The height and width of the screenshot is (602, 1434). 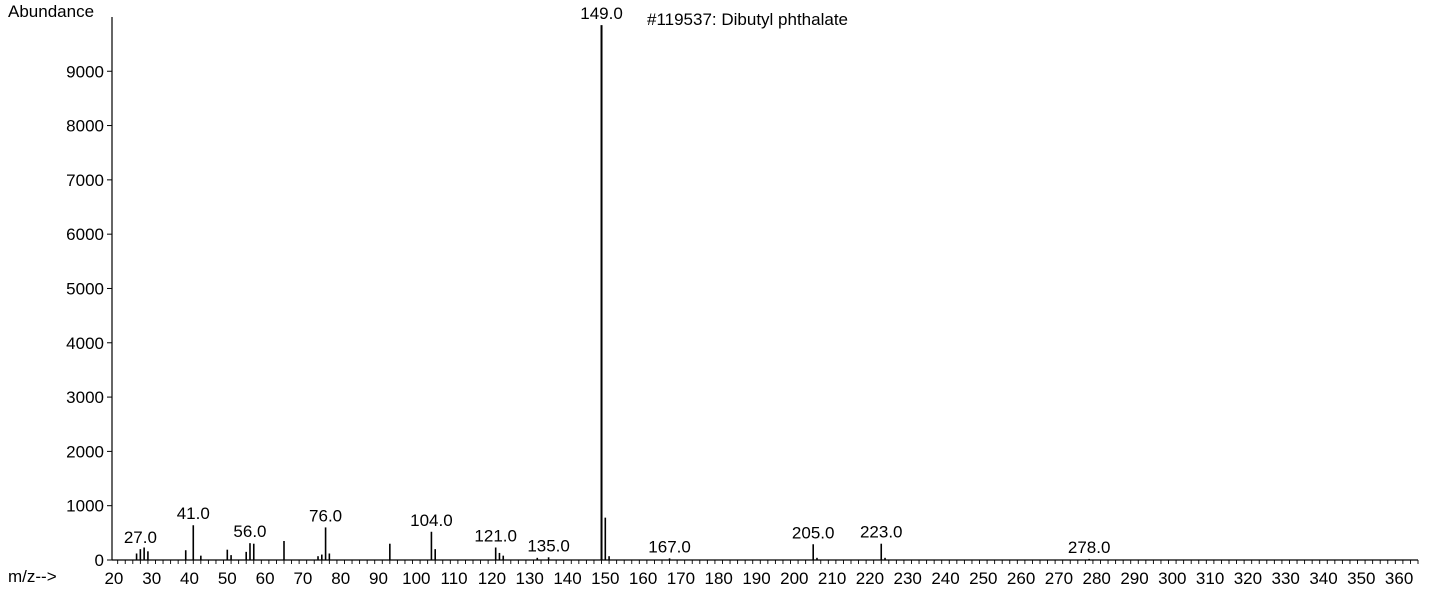 I want to click on peak-label-mz-56: 56.0, so click(x=249, y=531).